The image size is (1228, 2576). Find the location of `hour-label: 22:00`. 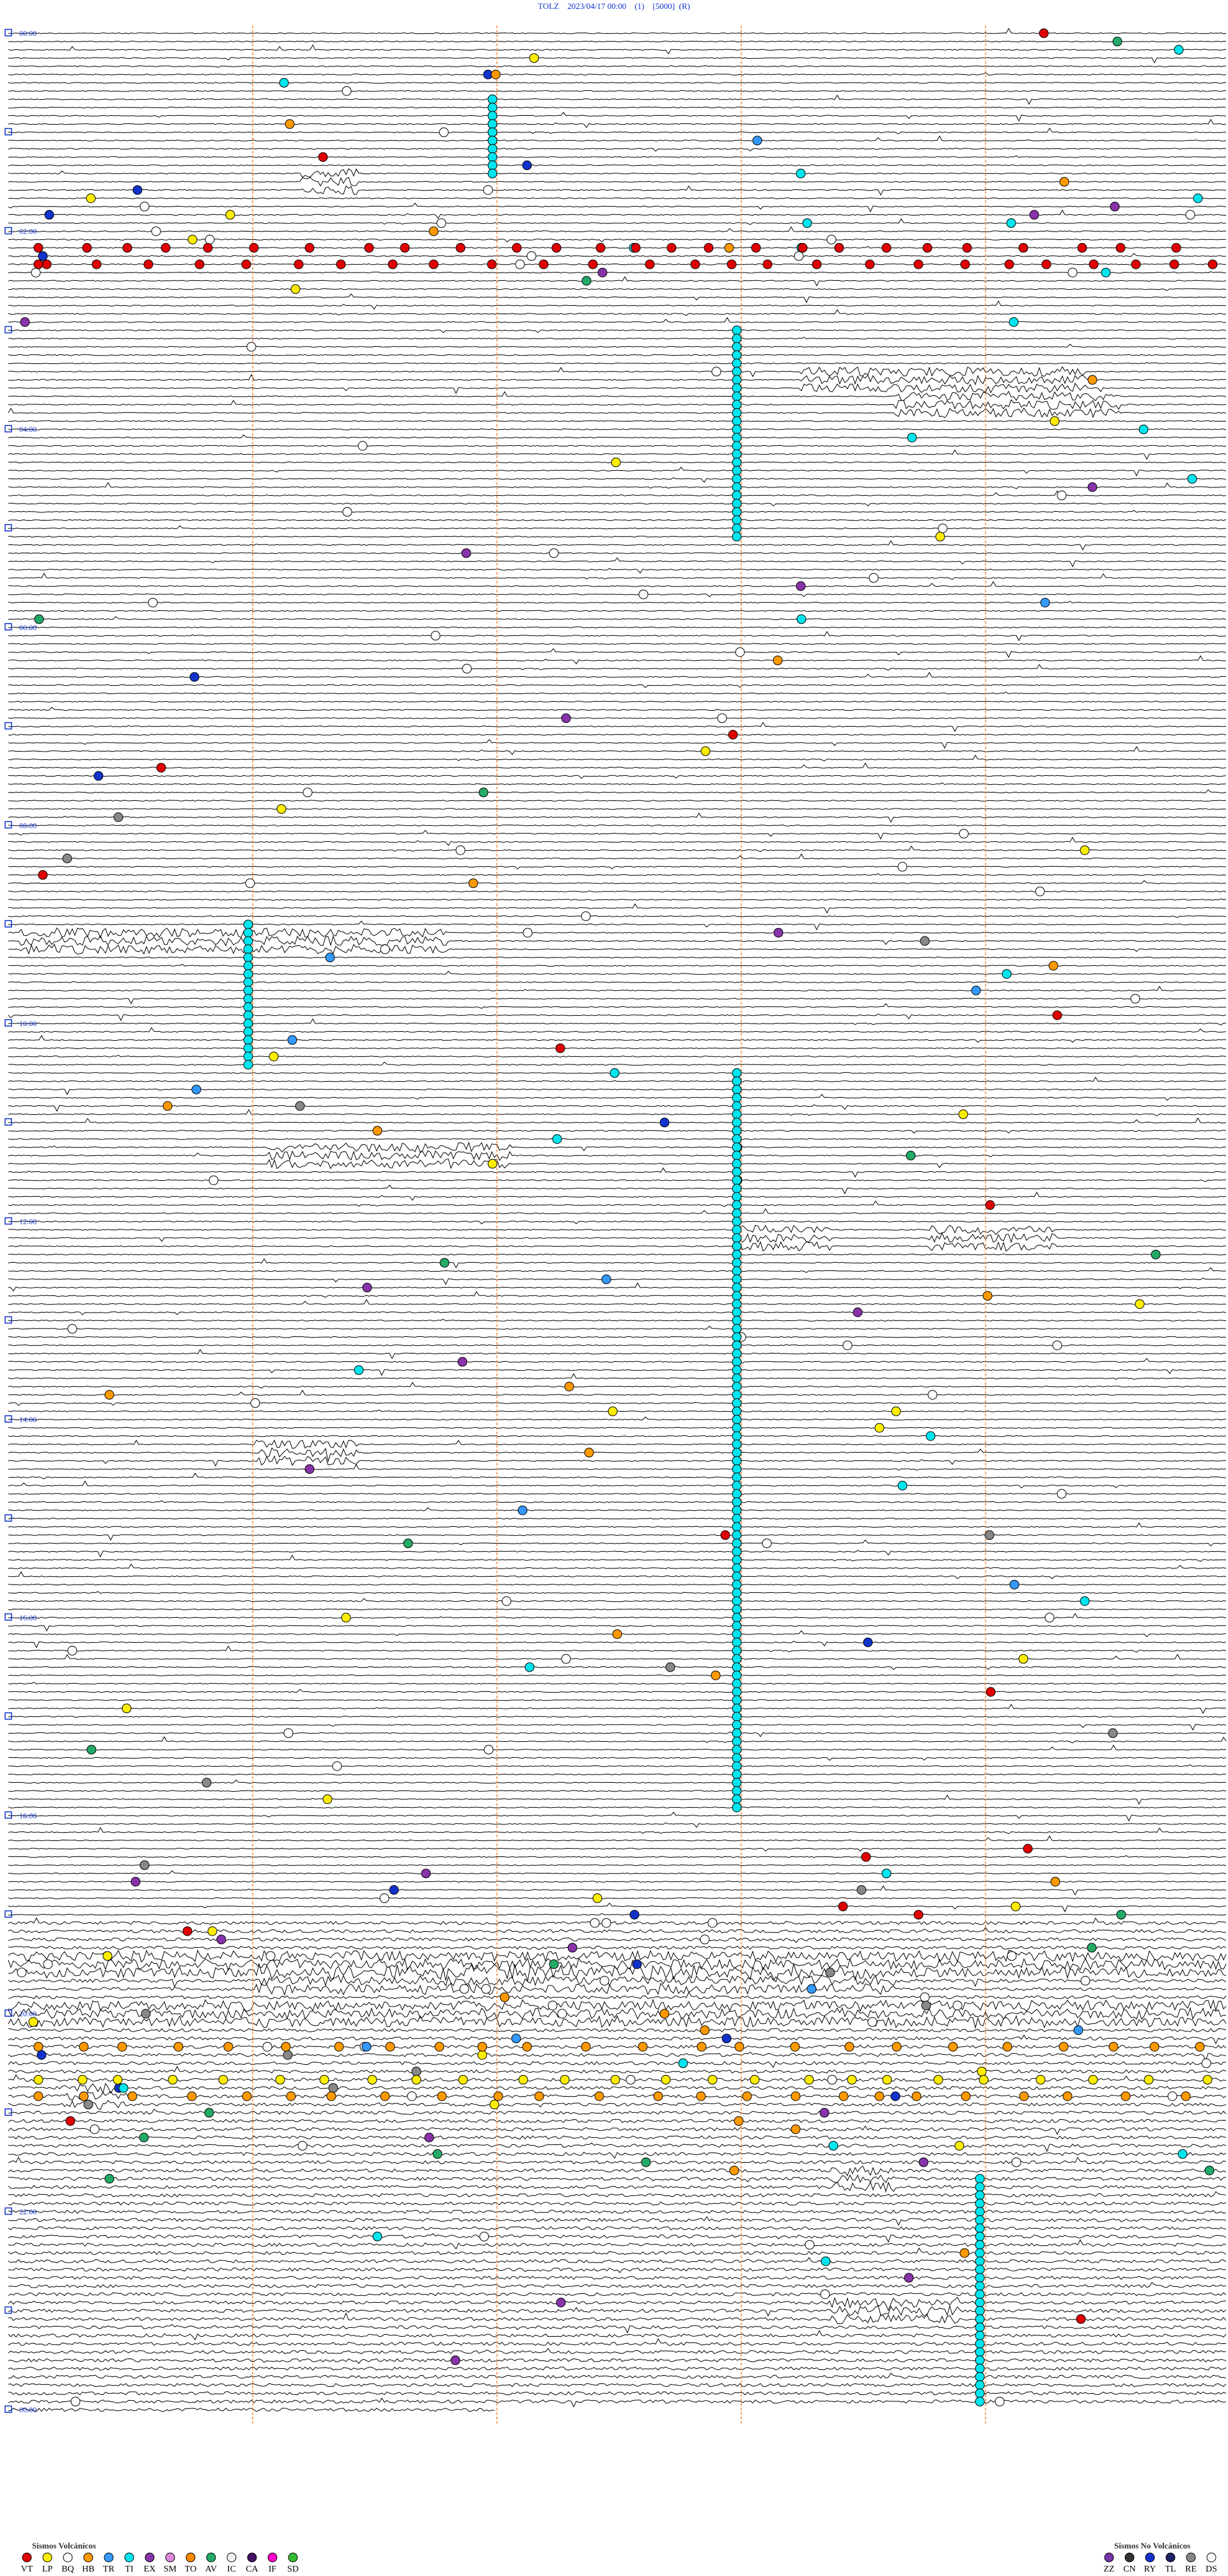

hour-label: 22:00 is located at coordinates (27, 2212).